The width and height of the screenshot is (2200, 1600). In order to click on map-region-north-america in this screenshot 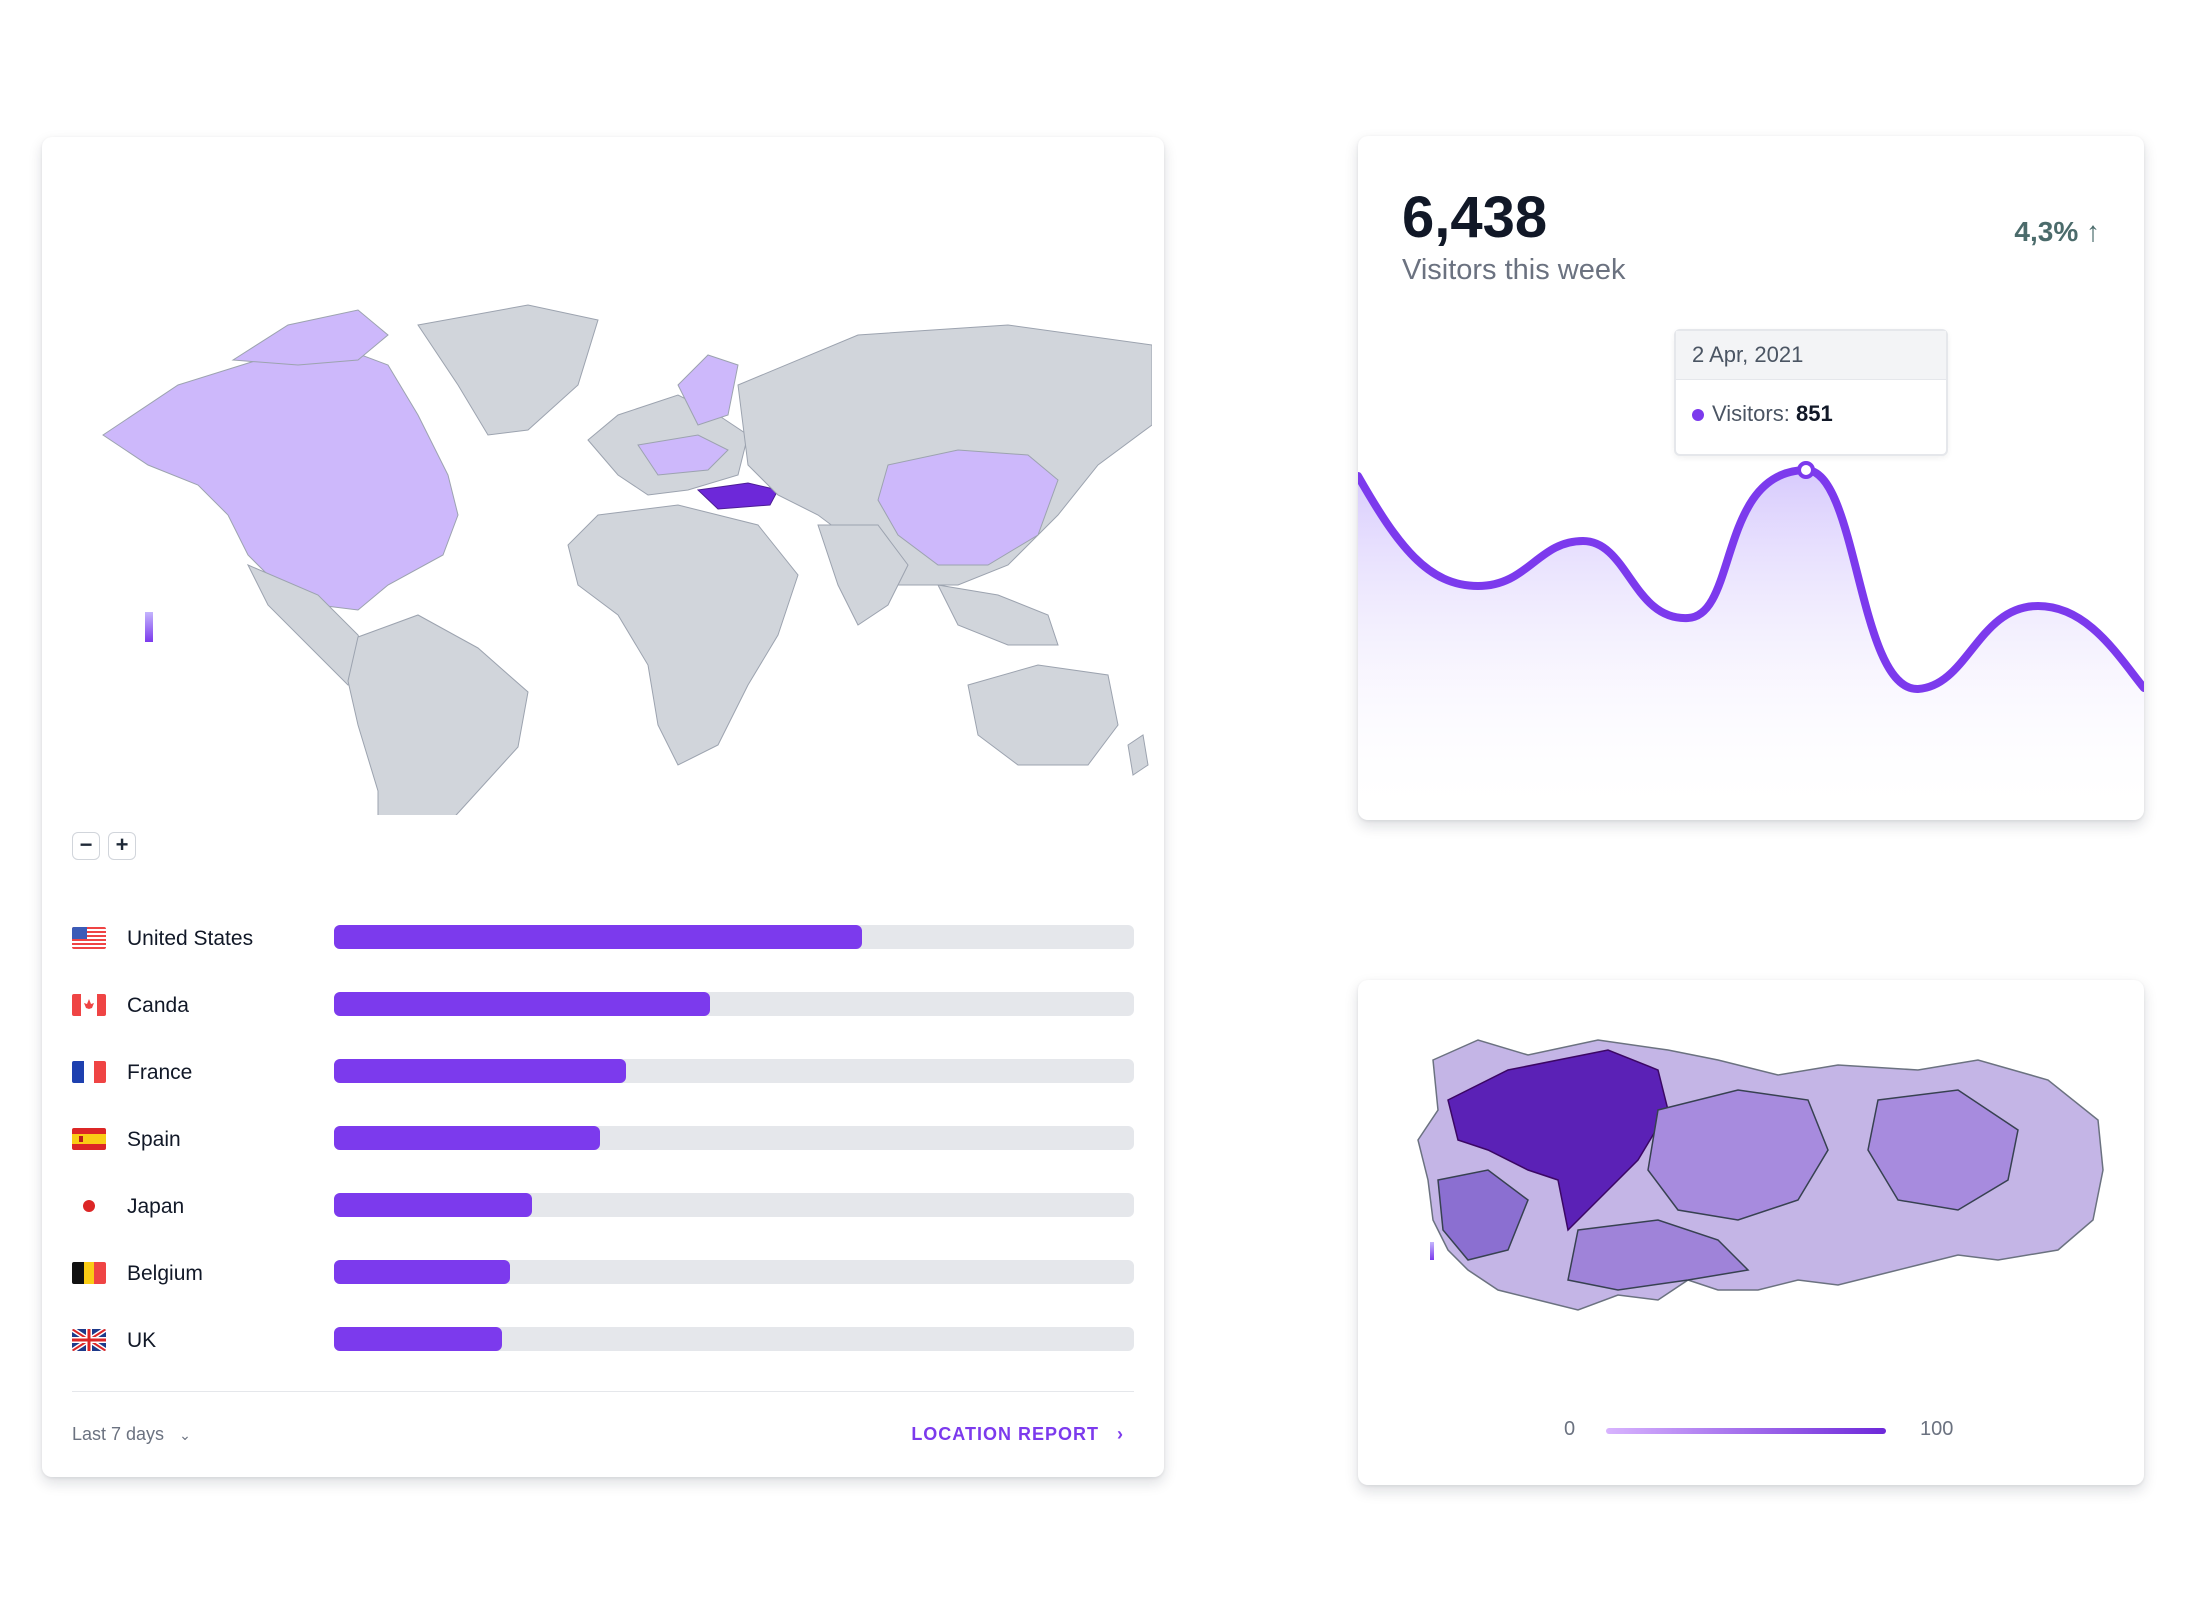, I will do `click(280, 480)`.